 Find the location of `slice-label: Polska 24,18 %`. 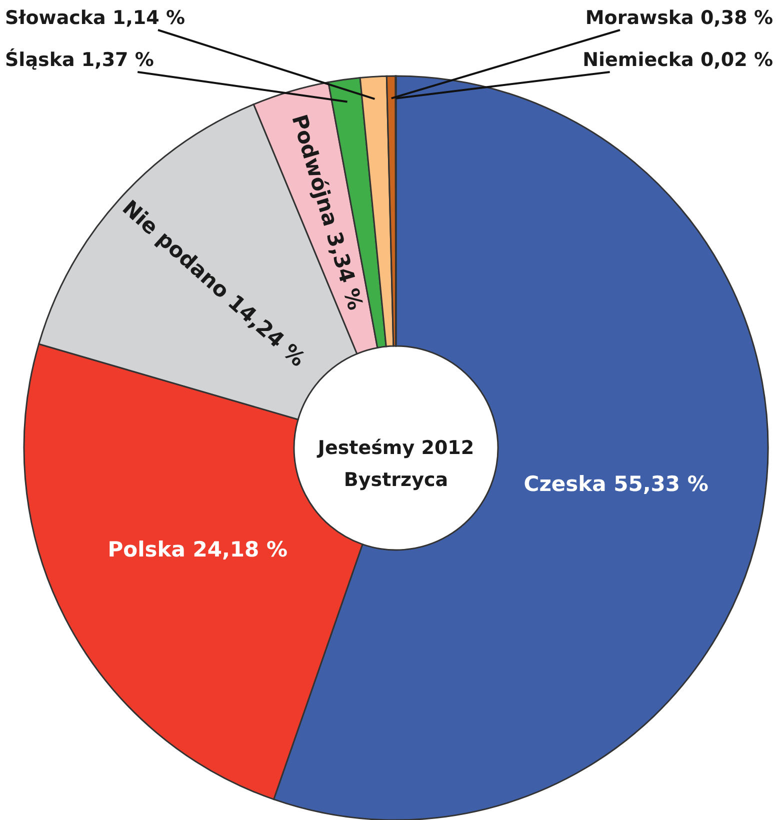

slice-label: Polska 24,18 % is located at coordinates (198, 549).